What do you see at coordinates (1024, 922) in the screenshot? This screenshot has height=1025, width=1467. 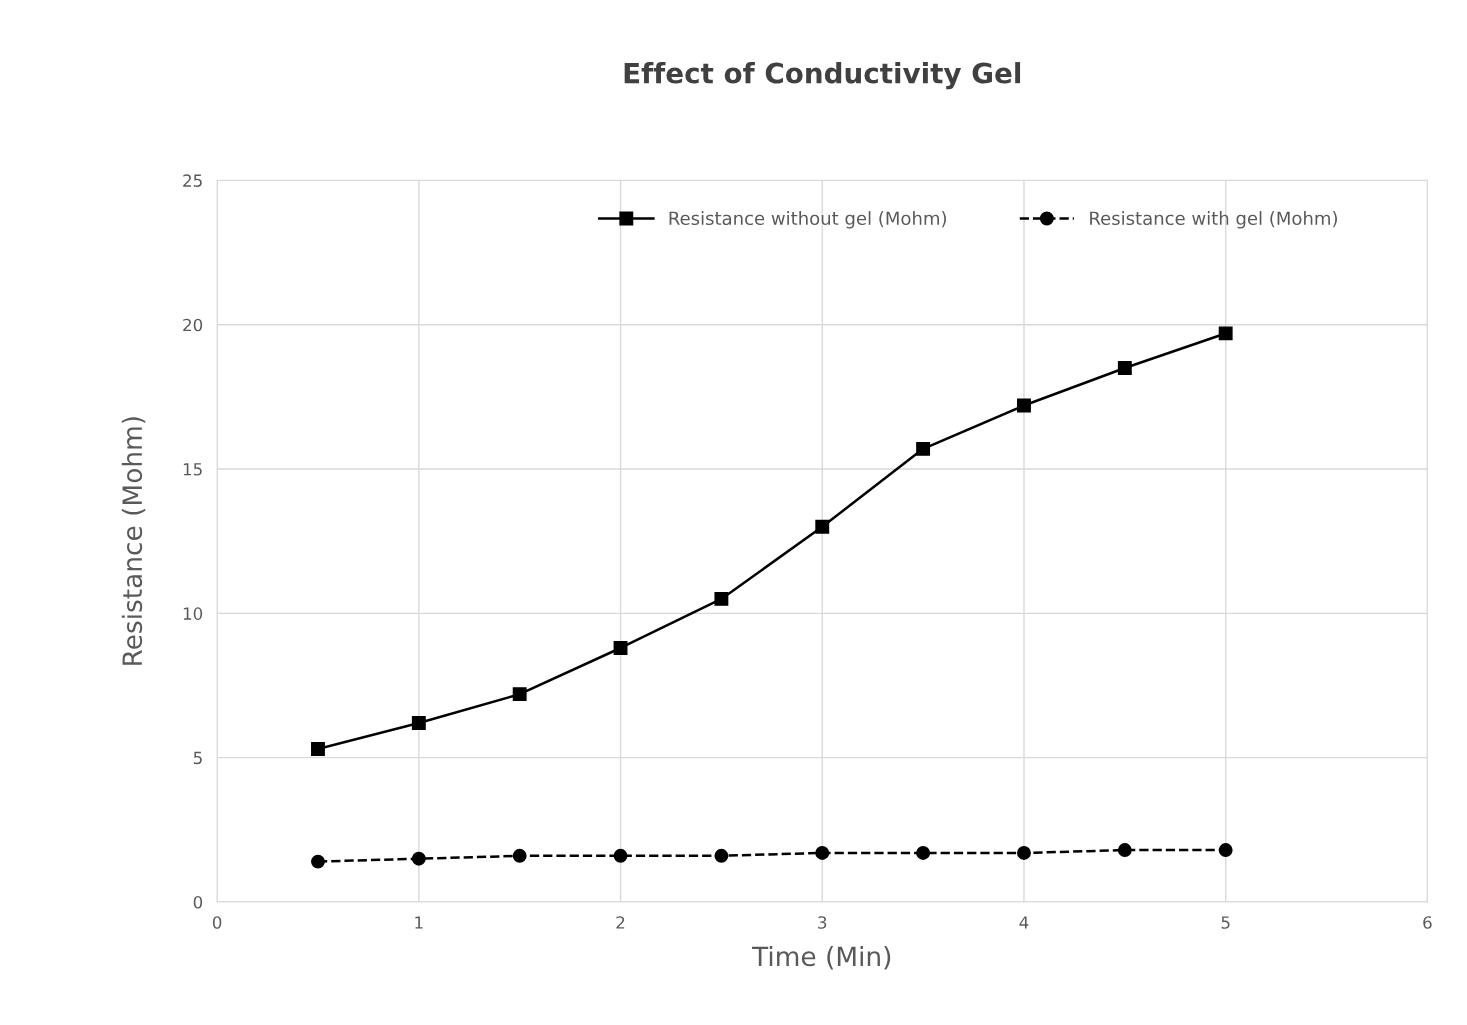 I see `x-tick-label: 4` at bounding box center [1024, 922].